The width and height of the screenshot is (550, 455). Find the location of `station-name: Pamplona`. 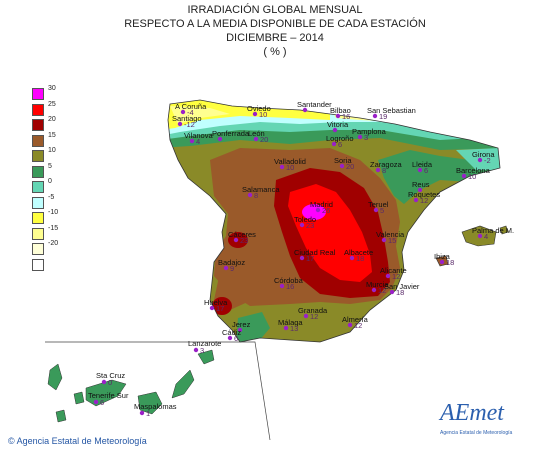

station-name: Pamplona is located at coordinates (369, 131).